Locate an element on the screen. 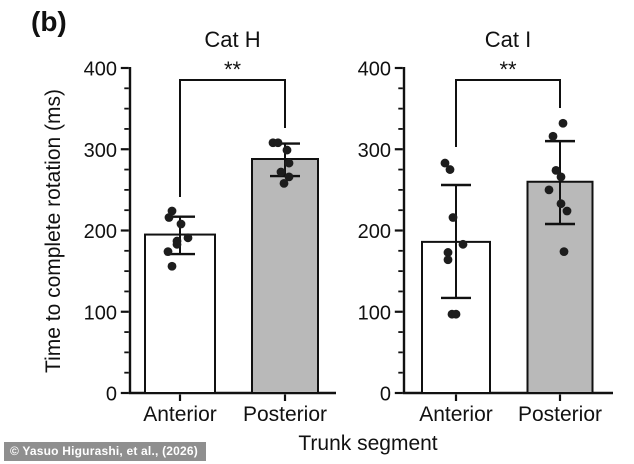 Image resolution: width=634 pixels, height=464 pixels. chart-title: Cat H is located at coordinates (232, 39).